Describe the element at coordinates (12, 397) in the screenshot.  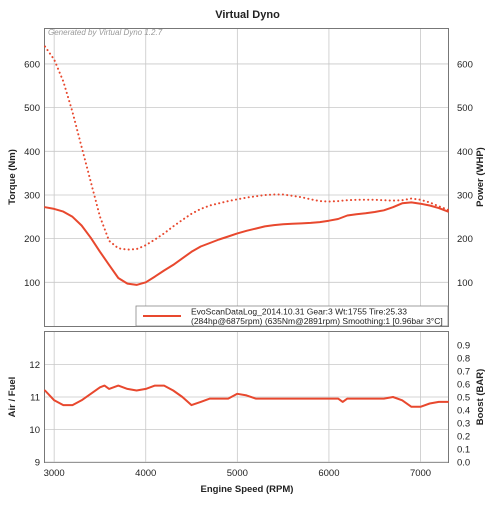
I see `air-fuel-axis-label: Air / Fuel` at that location.